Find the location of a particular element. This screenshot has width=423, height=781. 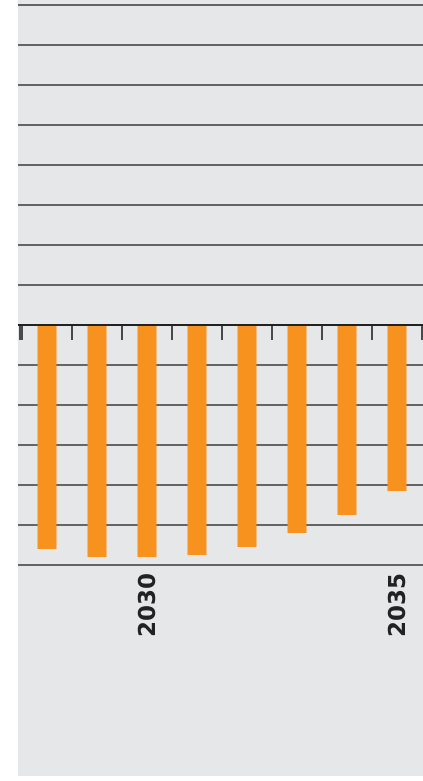

x-tick-label: 2030 is located at coordinates (148, 605).